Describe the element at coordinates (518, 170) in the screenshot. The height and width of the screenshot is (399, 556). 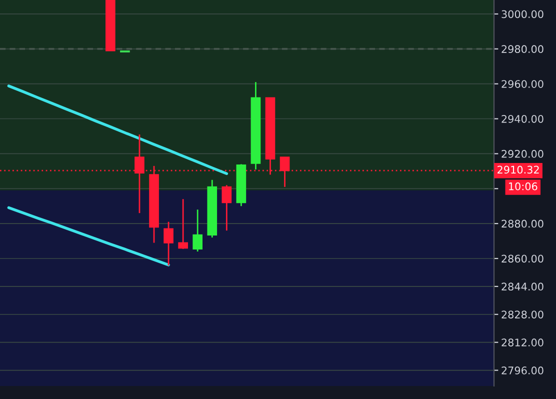
I see `ref-line-label: 2910.32` at that location.